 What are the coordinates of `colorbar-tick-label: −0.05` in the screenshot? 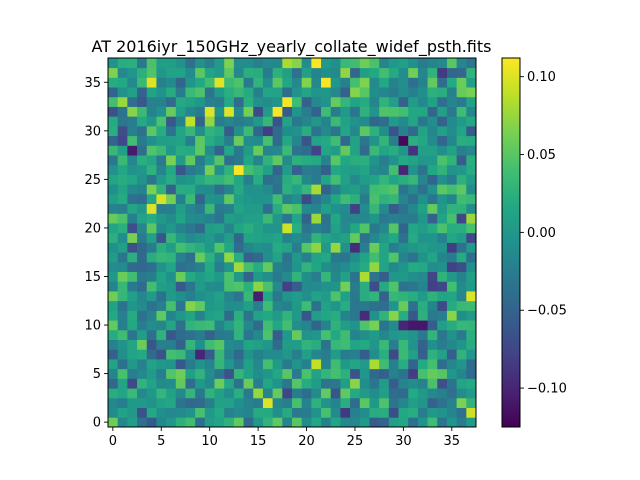 It's located at (547, 311).